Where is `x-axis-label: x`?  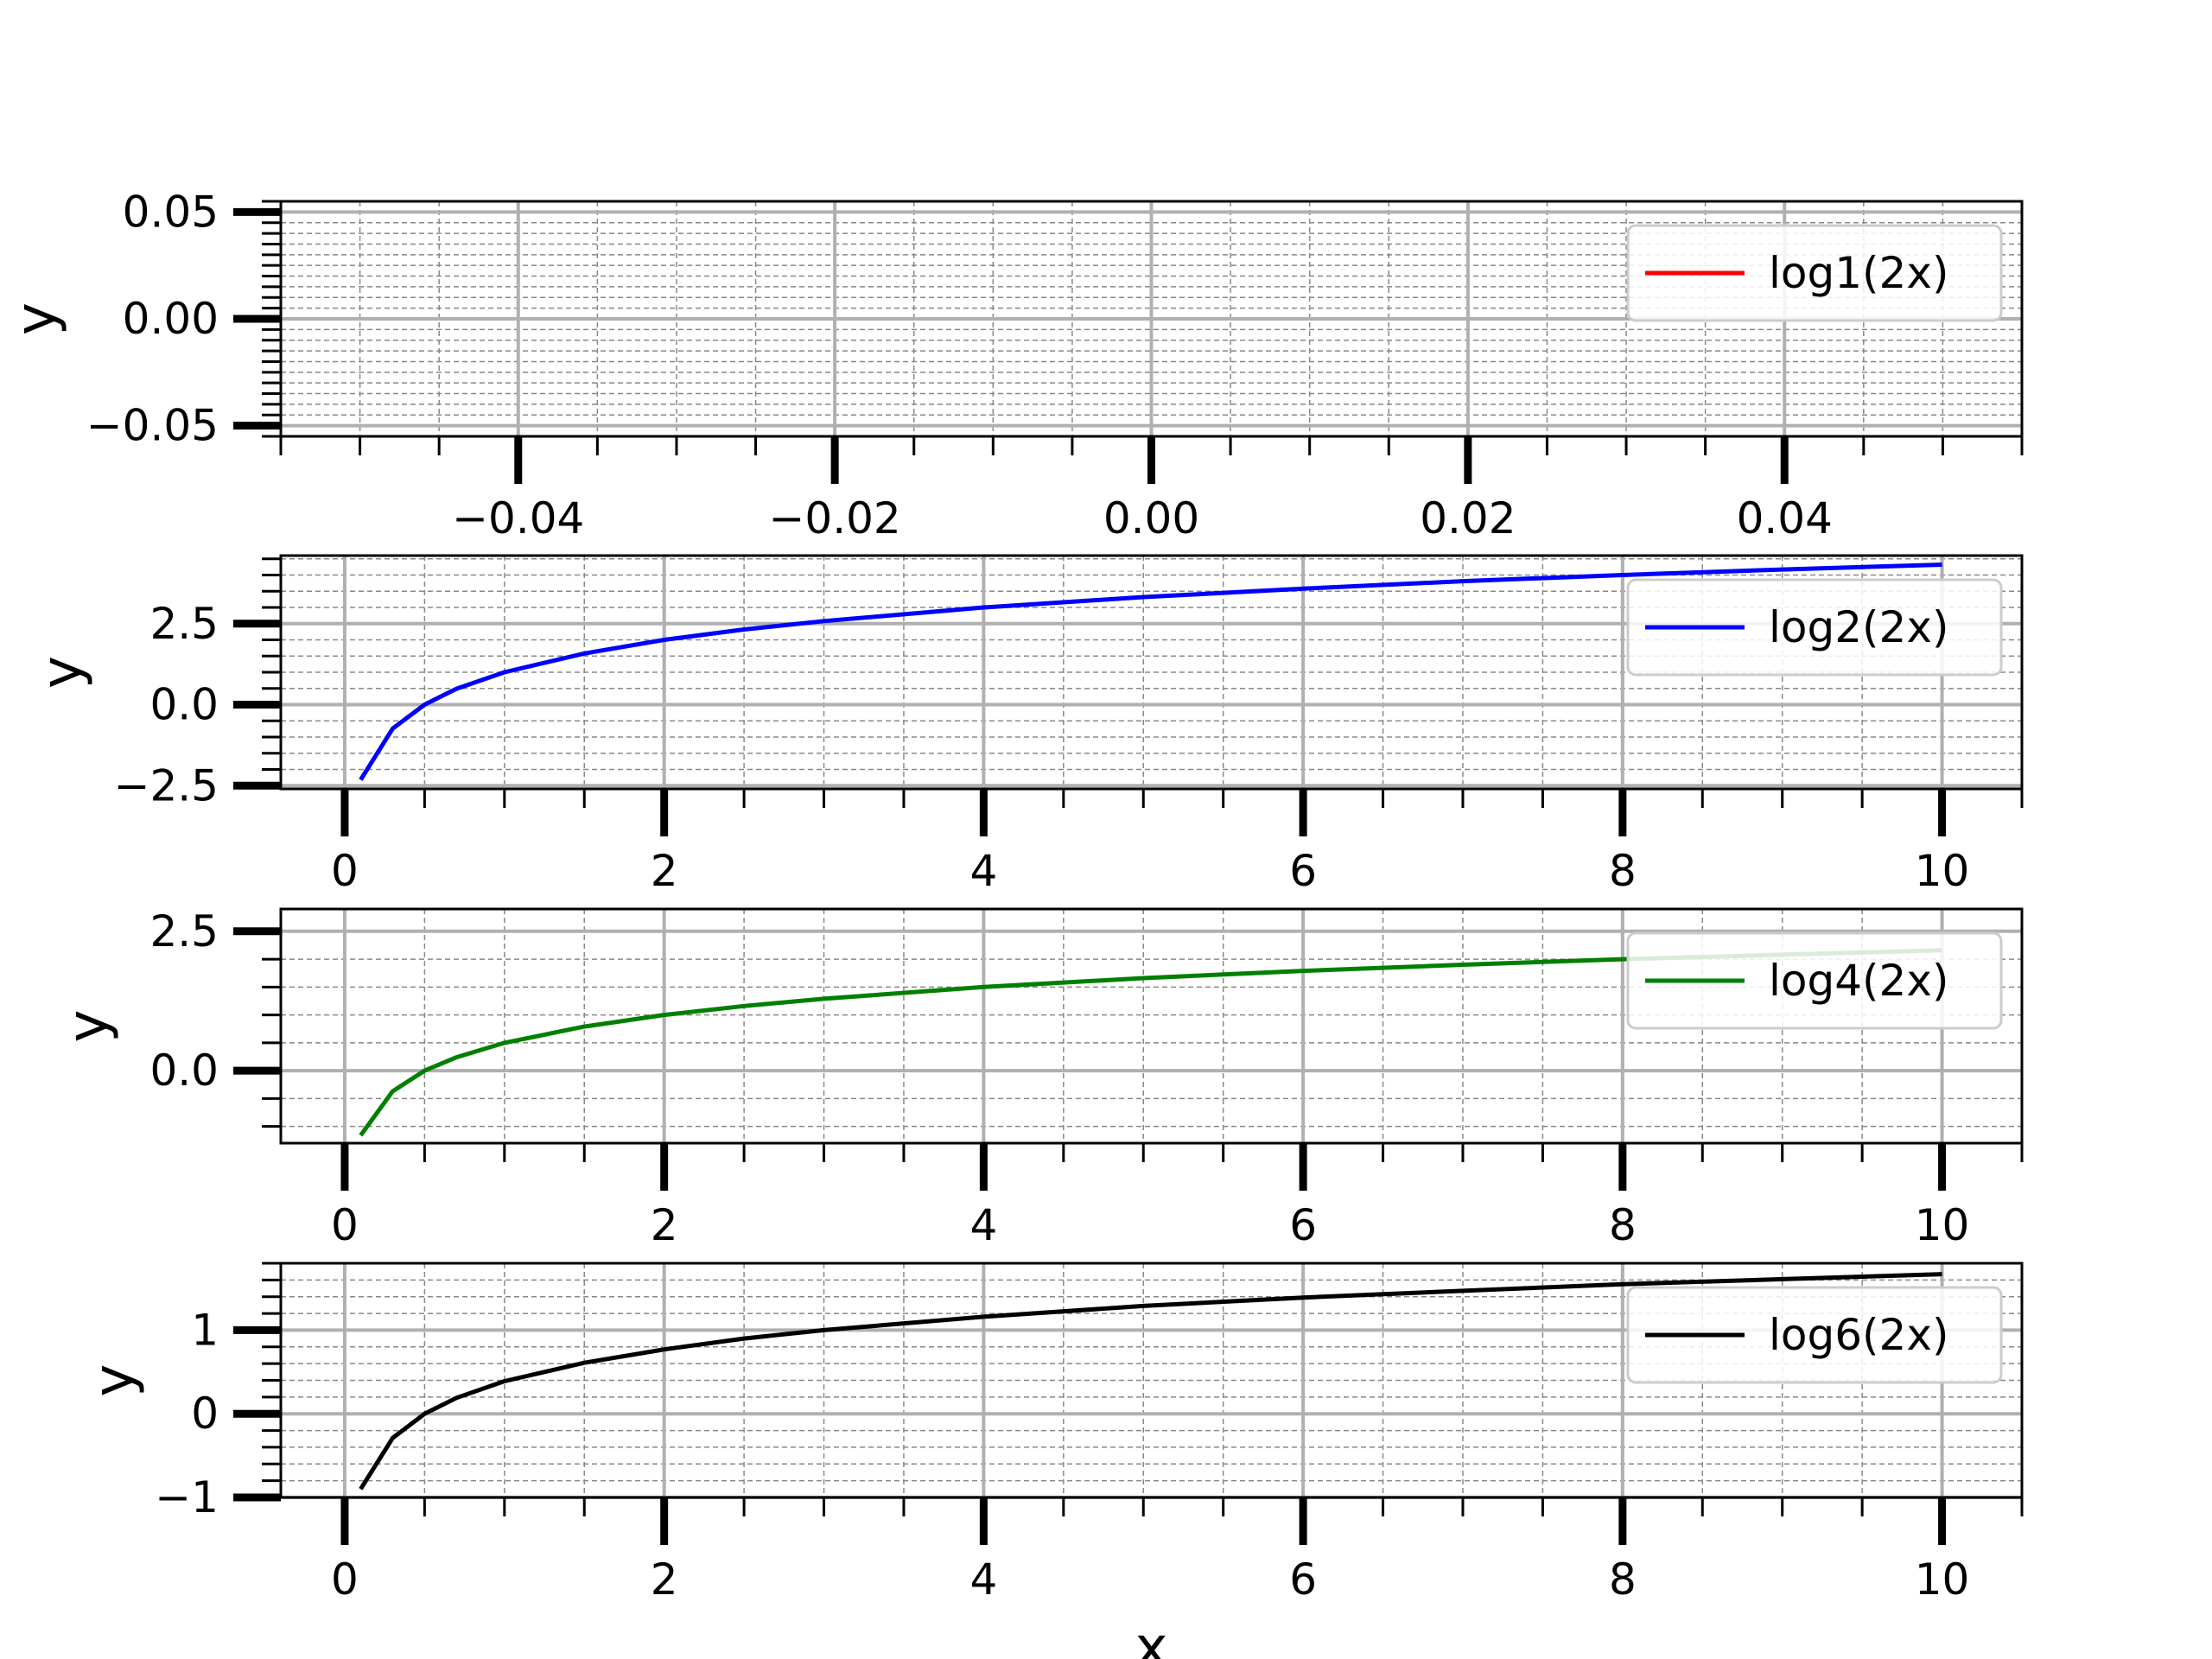 x-axis-label: x is located at coordinates (1151, 1637).